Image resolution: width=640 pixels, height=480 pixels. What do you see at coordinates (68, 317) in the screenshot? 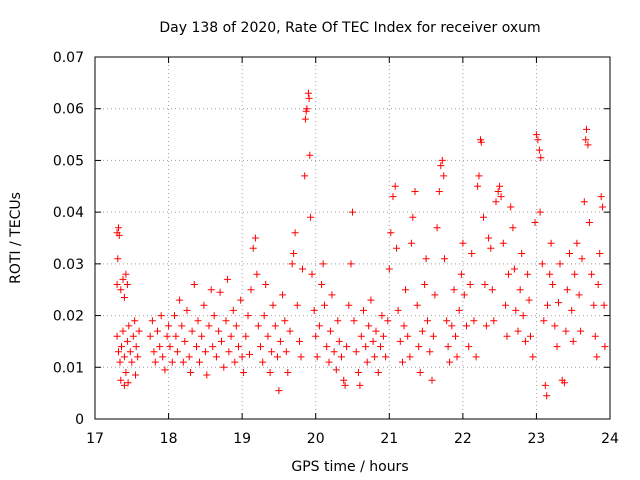
I see `y-tick-label: 0.02` at bounding box center [68, 317].